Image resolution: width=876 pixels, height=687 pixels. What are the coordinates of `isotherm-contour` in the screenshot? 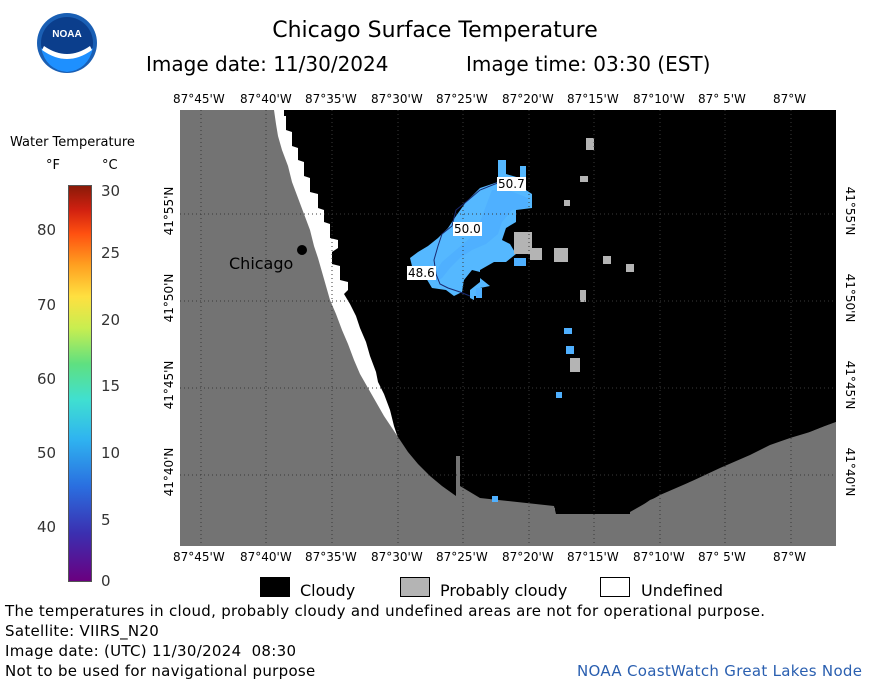 It's located at (476, 239).